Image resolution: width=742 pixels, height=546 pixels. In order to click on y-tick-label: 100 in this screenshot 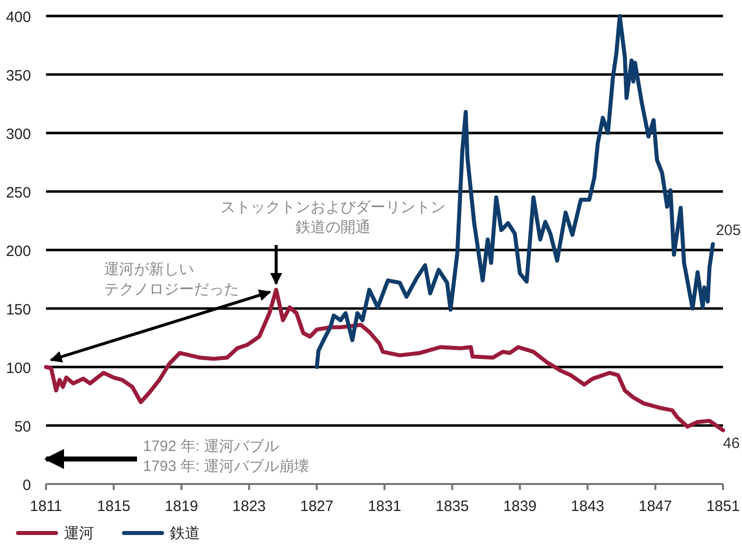, I will do `click(18, 368)`.